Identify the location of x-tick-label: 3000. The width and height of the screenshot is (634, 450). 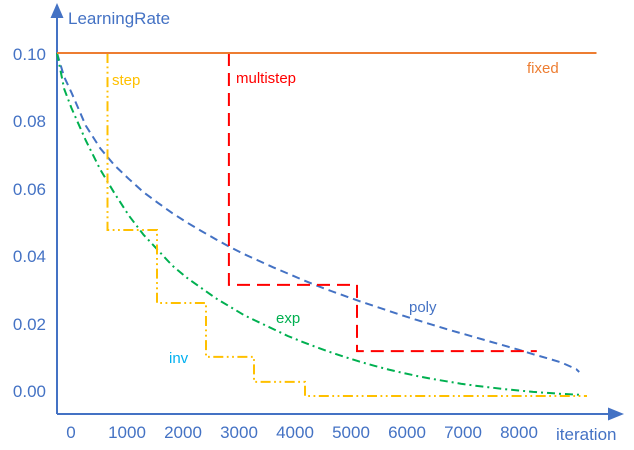
(239, 432).